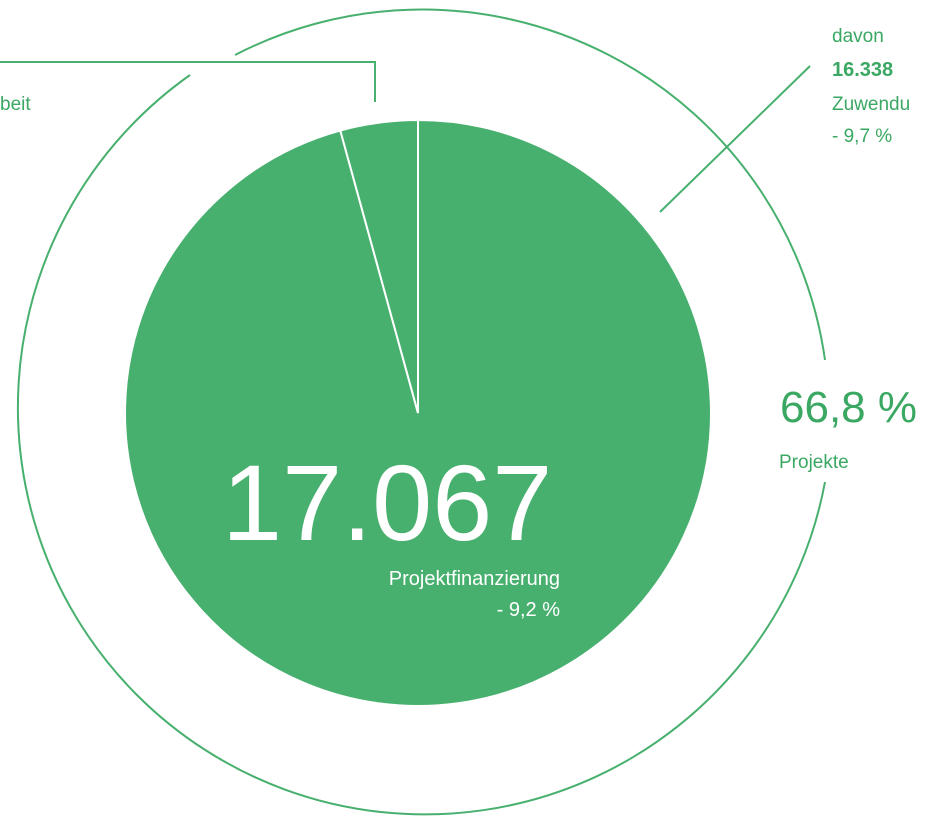 The image size is (933, 830). Describe the element at coordinates (474, 579) in the screenshot. I see `total-label: Projektfinanzierung` at that location.